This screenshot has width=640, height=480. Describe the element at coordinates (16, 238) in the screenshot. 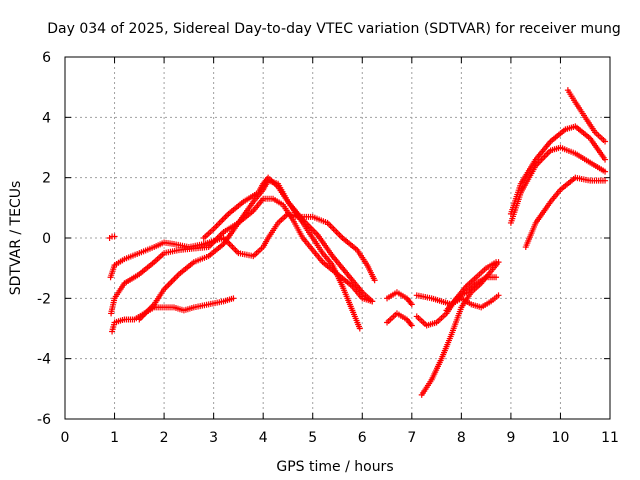

I see `y-axis-label: SDTVAR / TECUs` at that location.